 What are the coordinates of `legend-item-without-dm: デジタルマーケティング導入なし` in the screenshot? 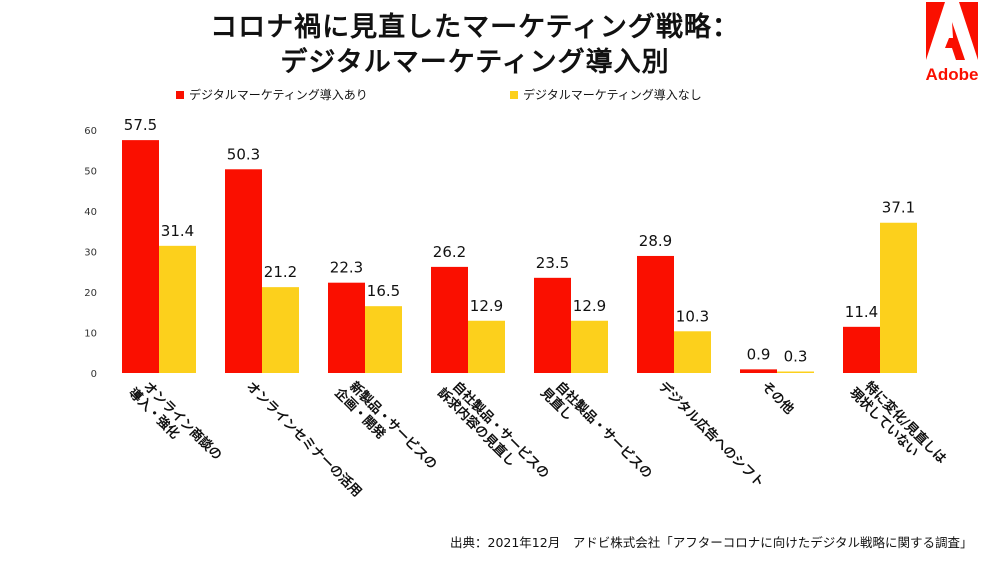 It's located at (606, 94).